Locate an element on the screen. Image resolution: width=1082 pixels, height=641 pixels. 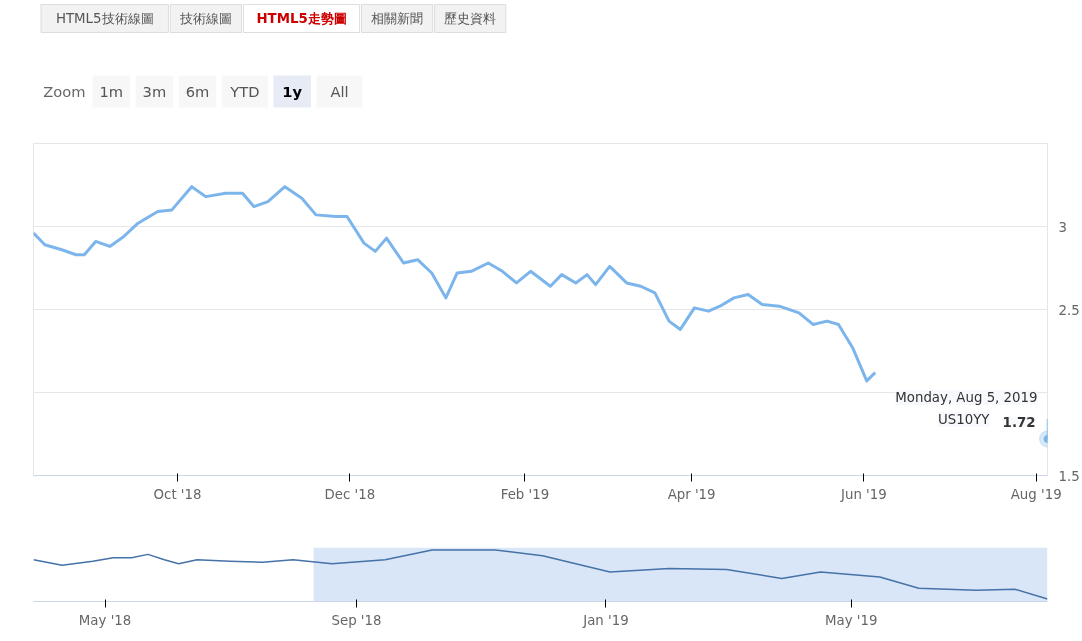
text: 歷史資料 is located at coordinates (470, 18).